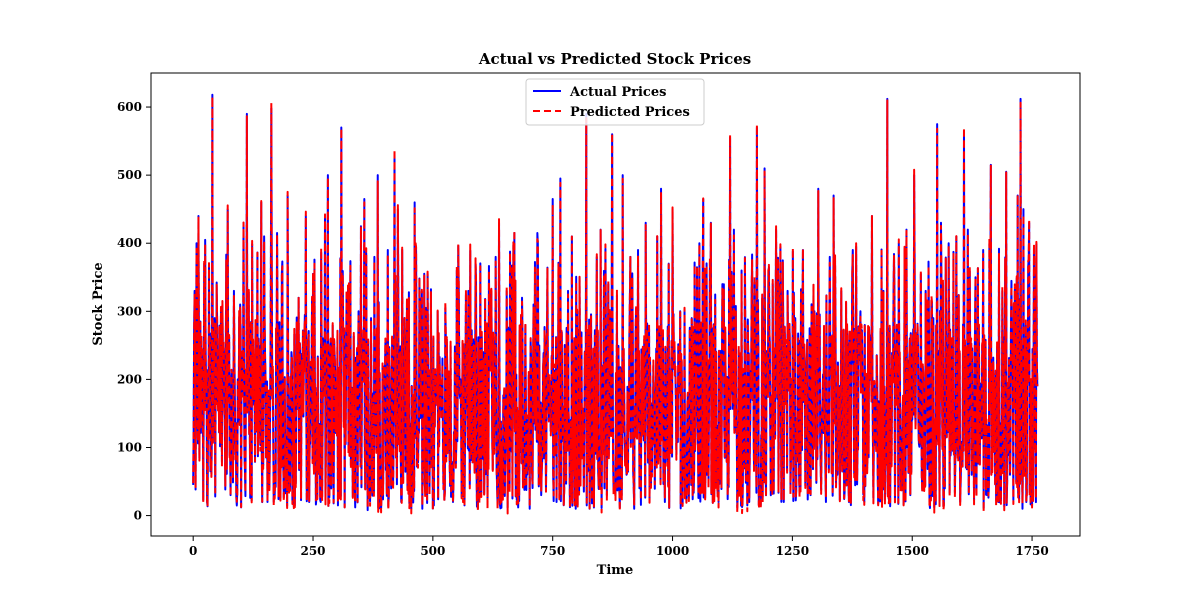  I want to click on chart-title: Actual vs Predicted Stock Prices, so click(614, 59).